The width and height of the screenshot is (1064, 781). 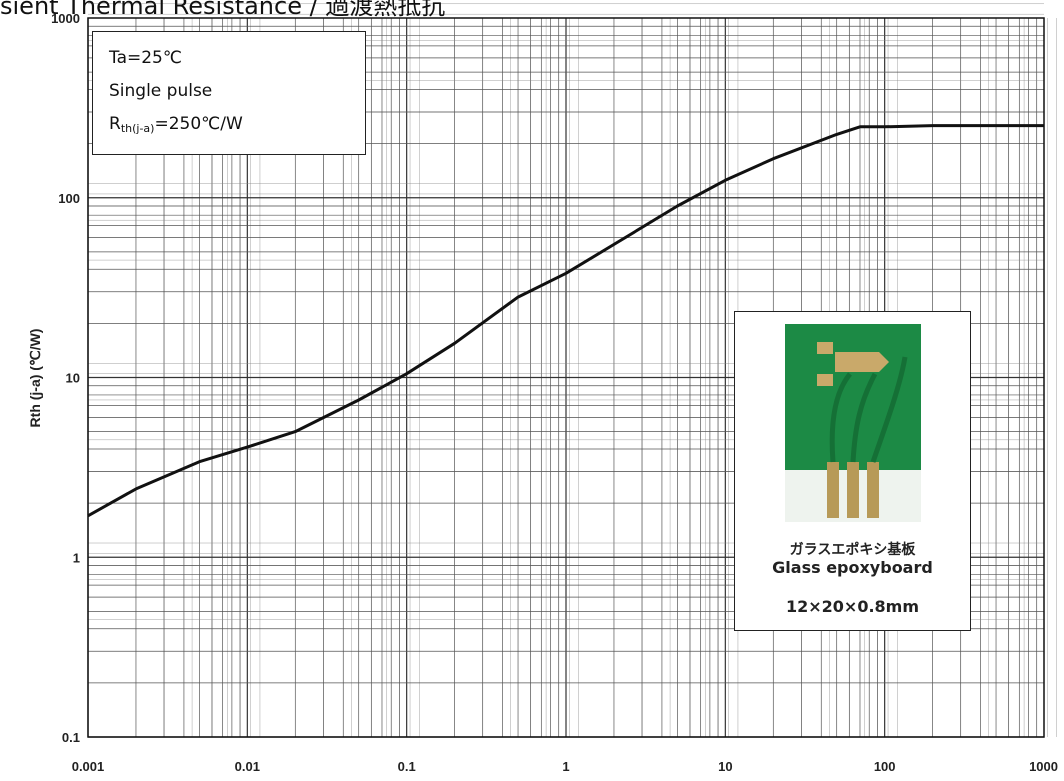 What do you see at coordinates (852, 550) in the screenshot?
I see `board-caption-jp: ガラスエポキシ基板` at bounding box center [852, 550].